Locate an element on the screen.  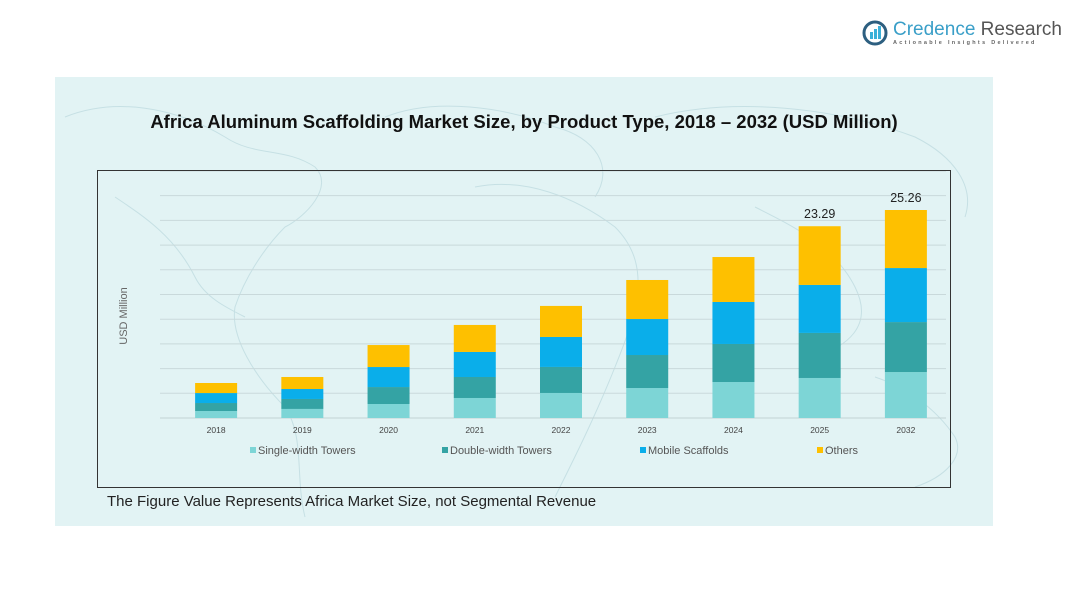
x-tick-label: 2022 is located at coordinates (561, 430).